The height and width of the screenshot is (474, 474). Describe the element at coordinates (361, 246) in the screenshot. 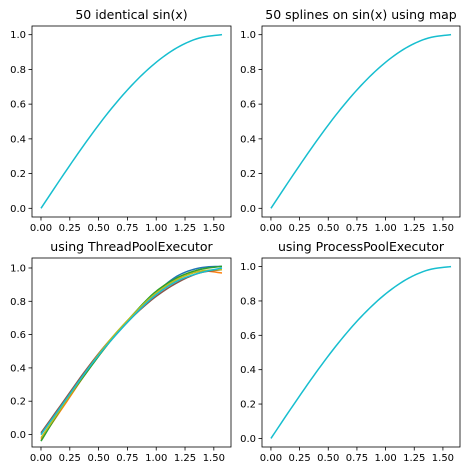

I see `subplot-title: using ProcessPoolExecutor` at that location.